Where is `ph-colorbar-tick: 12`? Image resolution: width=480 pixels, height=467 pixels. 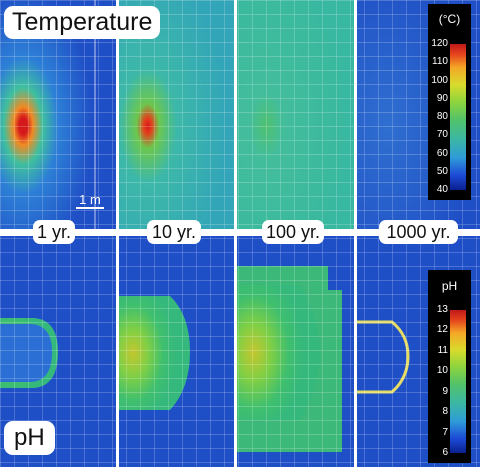 ph-colorbar-tick: 12 is located at coordinates (442, 330).